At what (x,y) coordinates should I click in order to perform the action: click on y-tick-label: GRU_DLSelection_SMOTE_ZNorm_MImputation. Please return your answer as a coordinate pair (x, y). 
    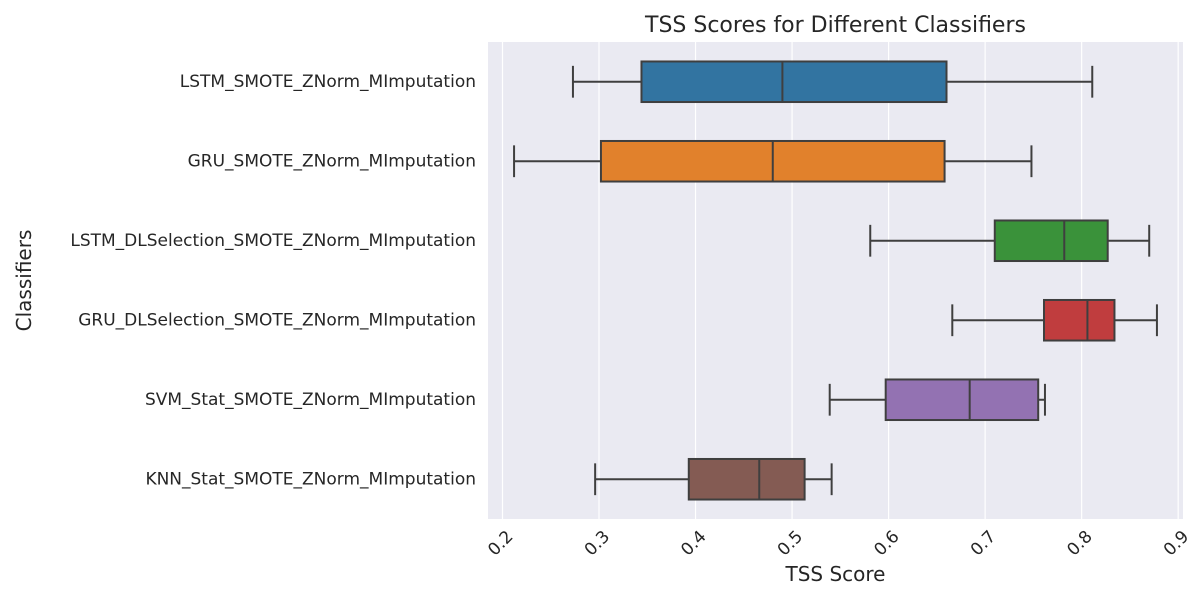
    Looking at the image, I should click on (277, 320).